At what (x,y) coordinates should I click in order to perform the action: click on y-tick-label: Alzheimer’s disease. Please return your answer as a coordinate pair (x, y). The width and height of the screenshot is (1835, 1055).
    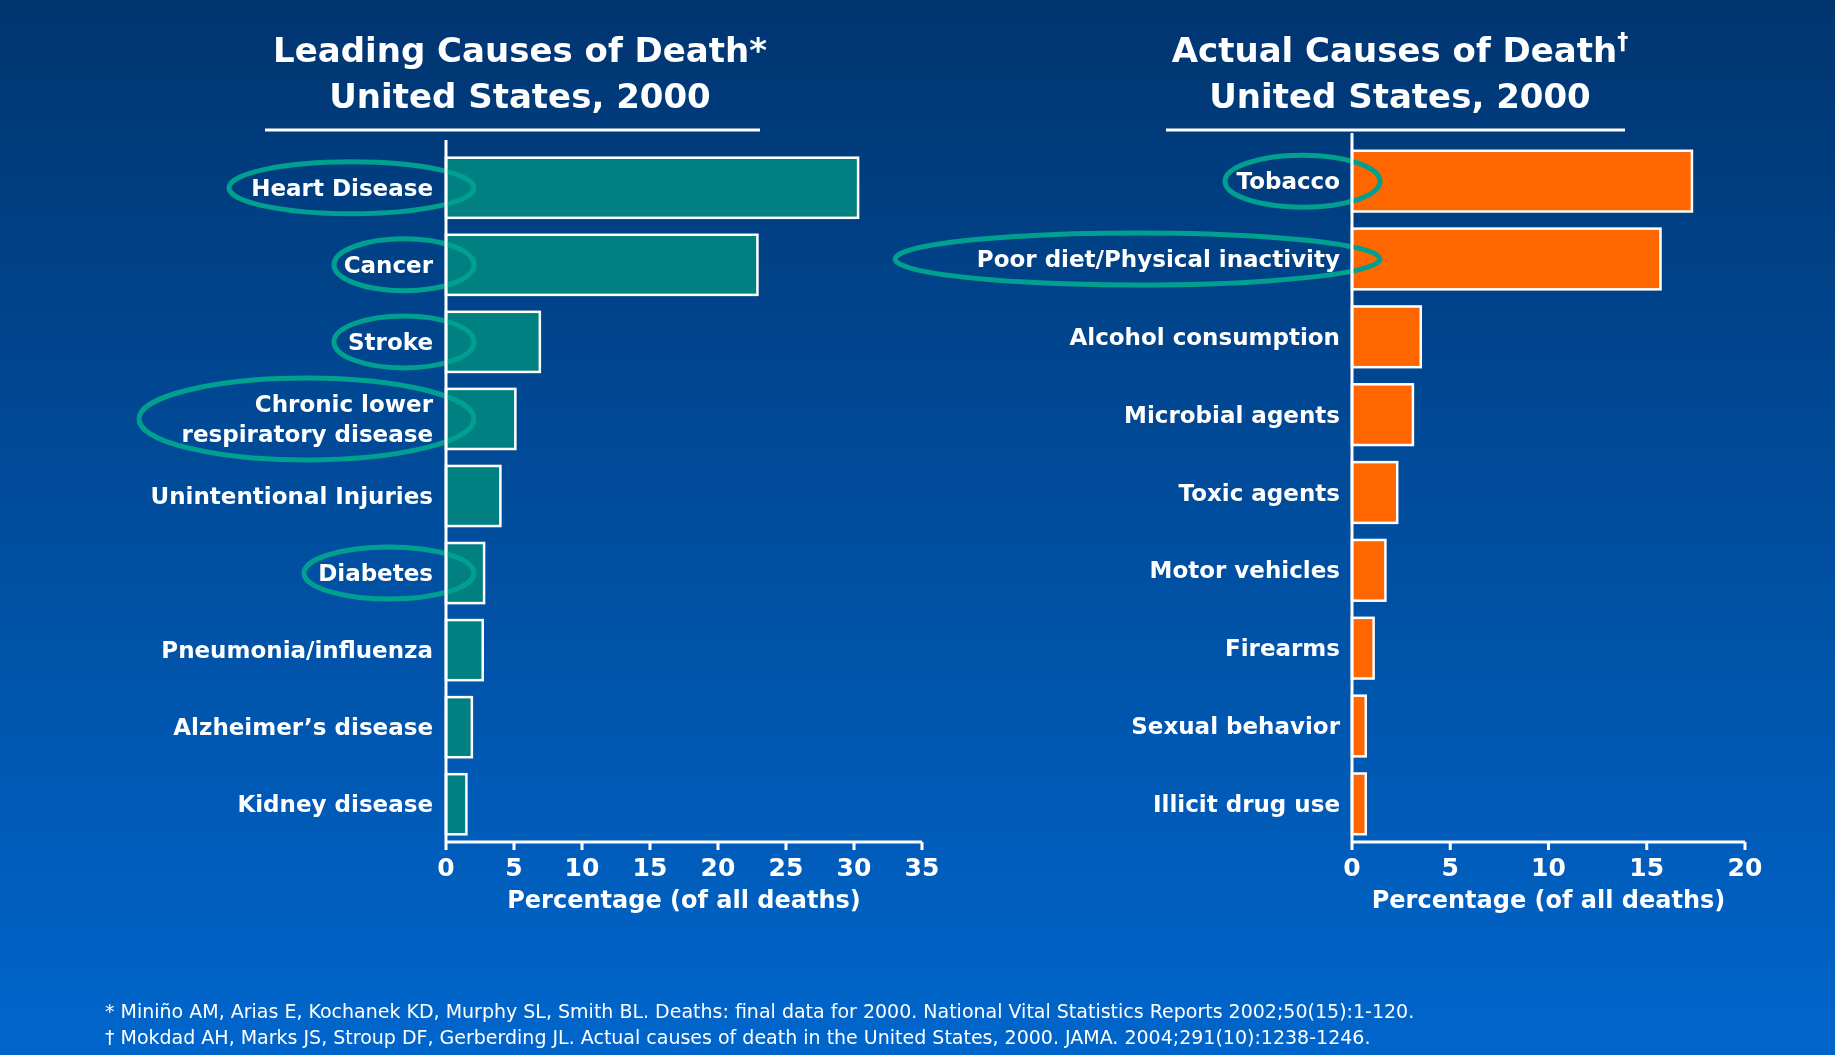
    Looking at the image, I should click on (303, 727).